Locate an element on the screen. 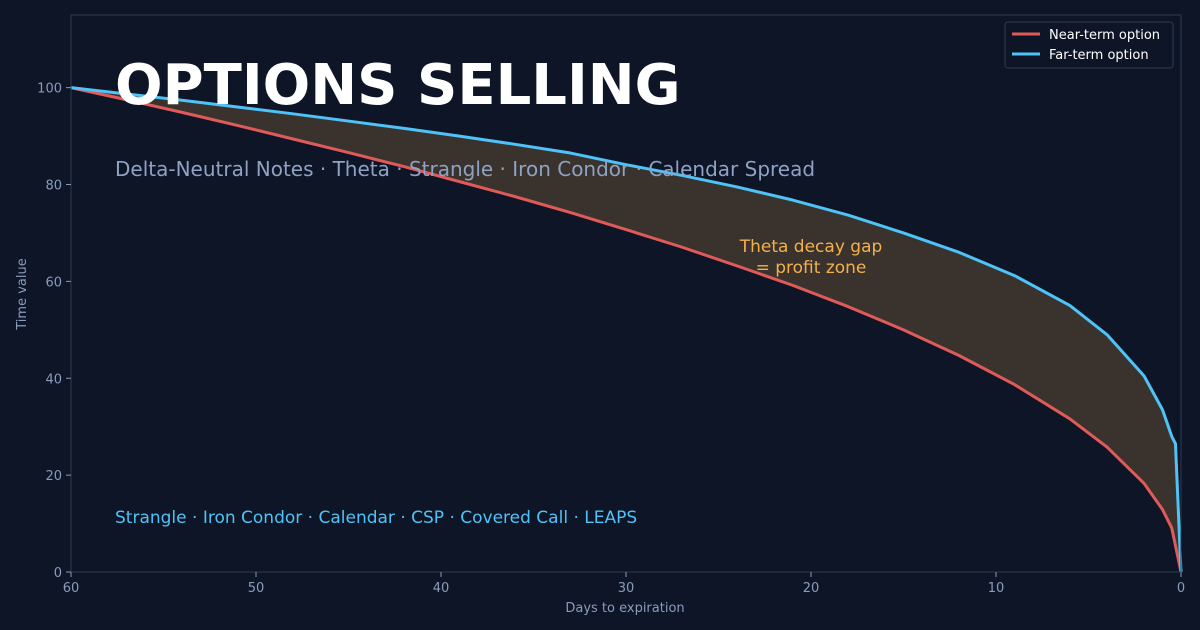  legend-box is located at coordinates (1089, 45).